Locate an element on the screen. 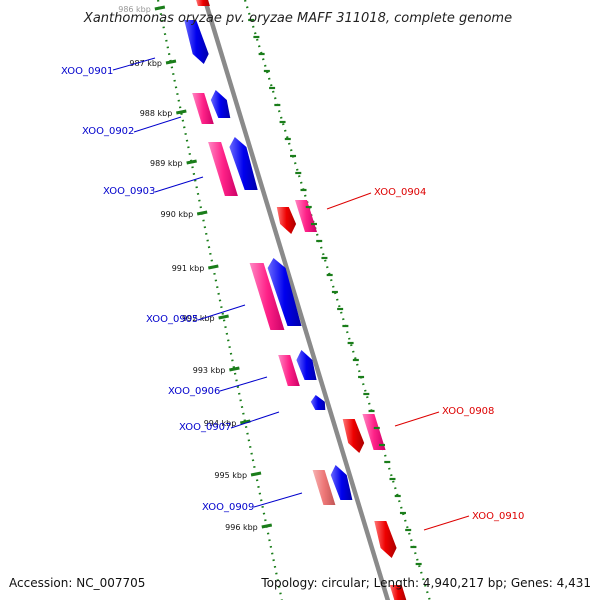  gene-label-xoo-0907: XOO_0907 is located at coordinates (205, 427).